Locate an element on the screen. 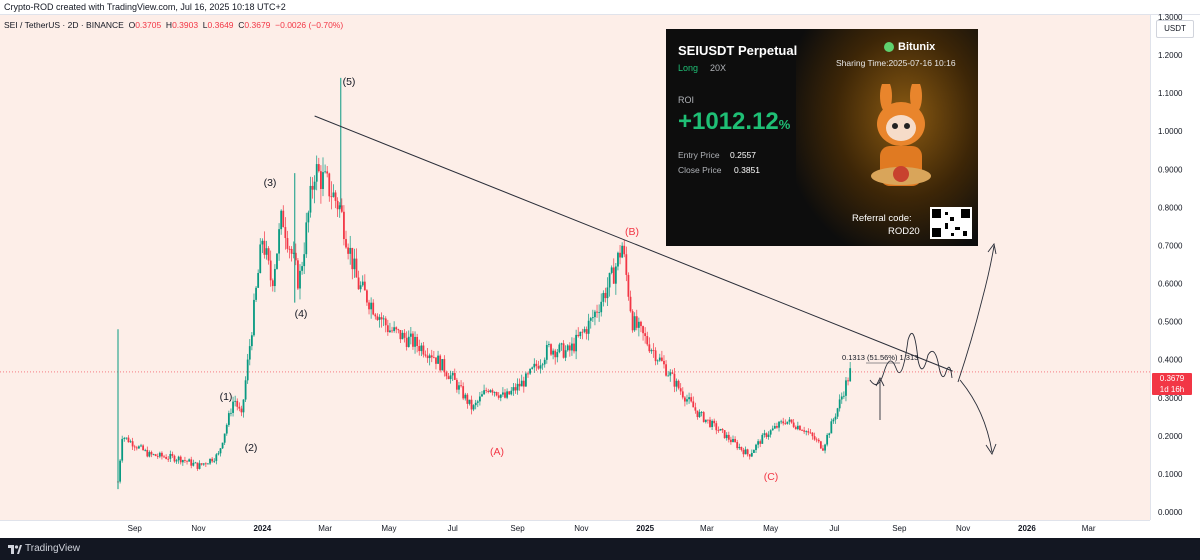 This screenshot has height=560, width=1200. footer-bar: TradingView is located at coordinates (600, 549).